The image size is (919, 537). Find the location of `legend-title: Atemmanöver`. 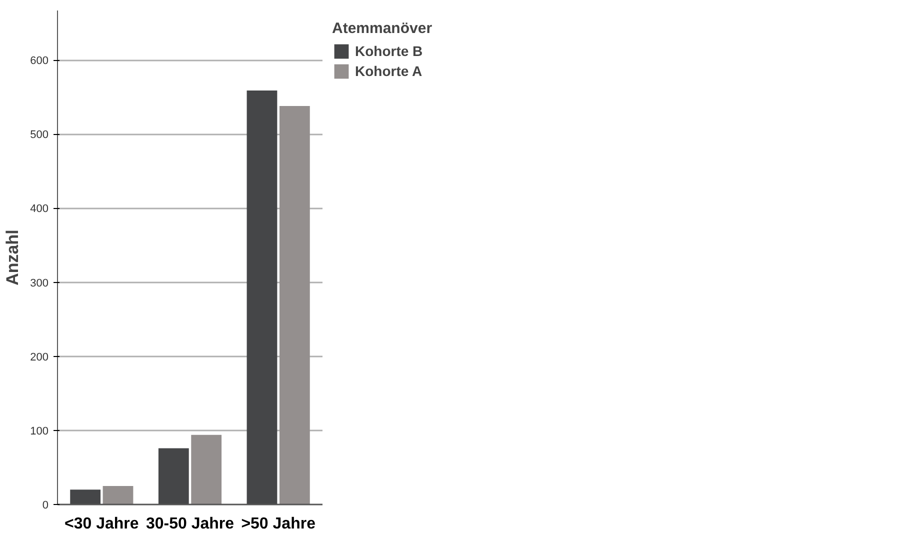

legend-title: Atemmanöver is located at coordinates (382, 28).